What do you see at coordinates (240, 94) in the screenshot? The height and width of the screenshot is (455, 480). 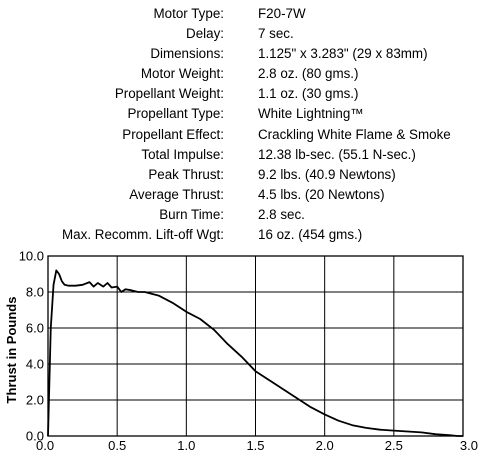 I see `spec-row: Propellant Weight: 1.1 oz. (30 gms.)` at bounding box center [240, 94].